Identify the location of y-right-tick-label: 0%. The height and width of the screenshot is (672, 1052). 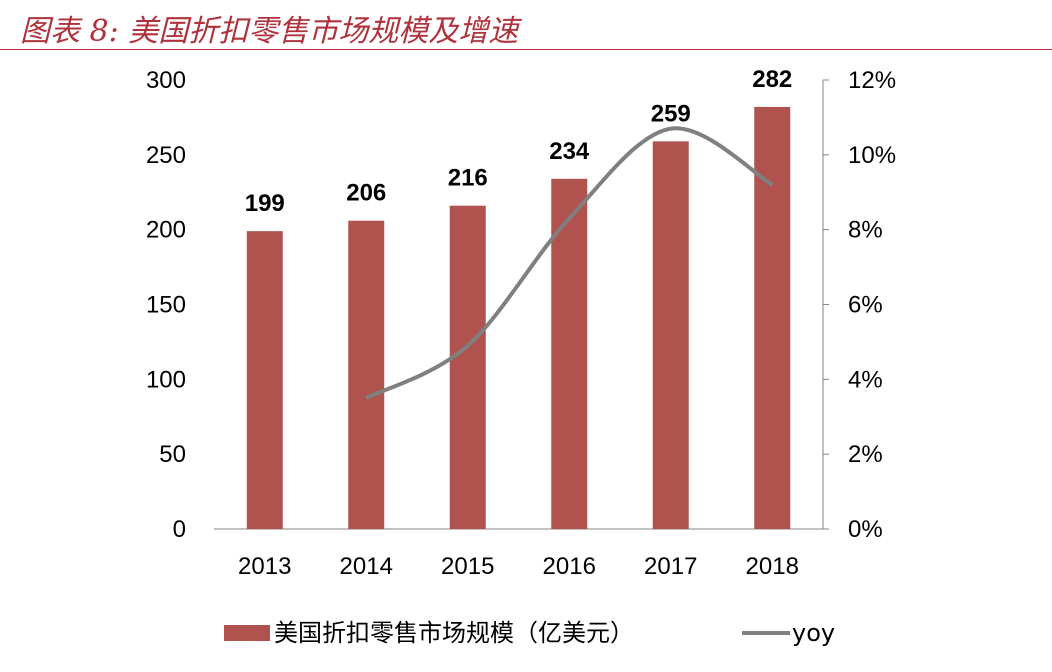
(865, 529).